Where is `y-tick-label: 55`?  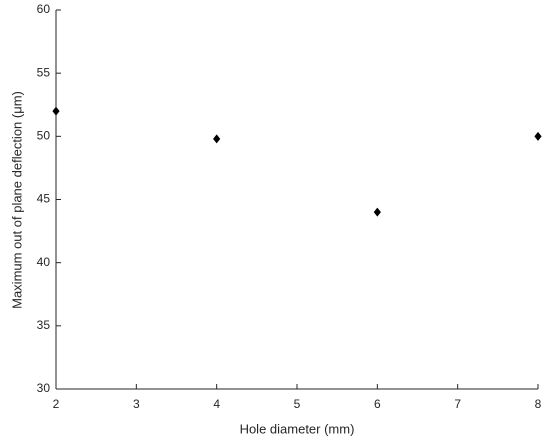
y-tick-label: 55 is located at coordinates (44, 72).